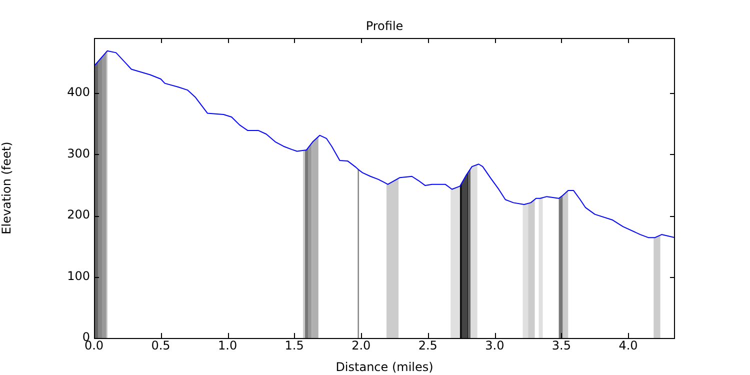 Image resolution: width=750 pixels, height=375 pixels. I want to click on x-tick-label: 4.0, so click(628, 345).